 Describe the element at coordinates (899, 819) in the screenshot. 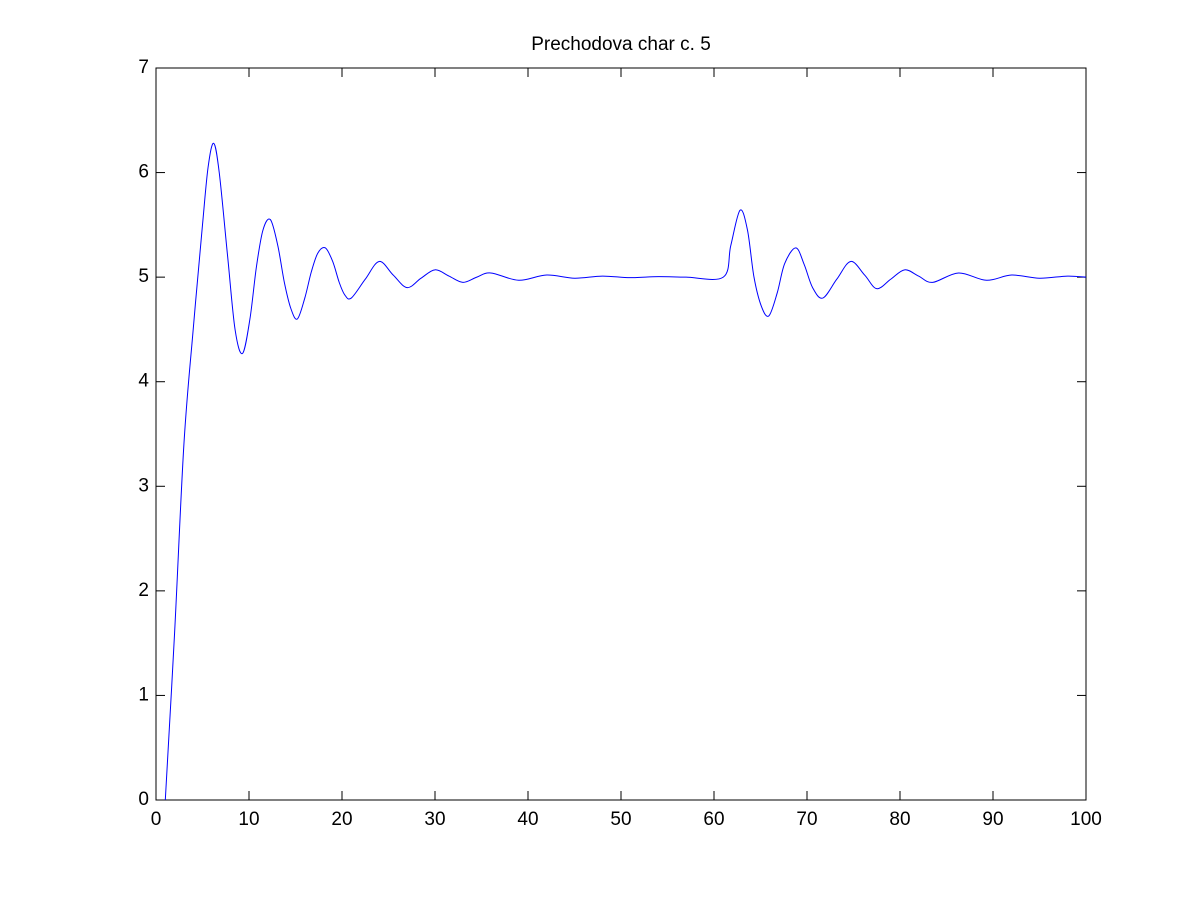

I see `x-tick-label: 80` at that location.